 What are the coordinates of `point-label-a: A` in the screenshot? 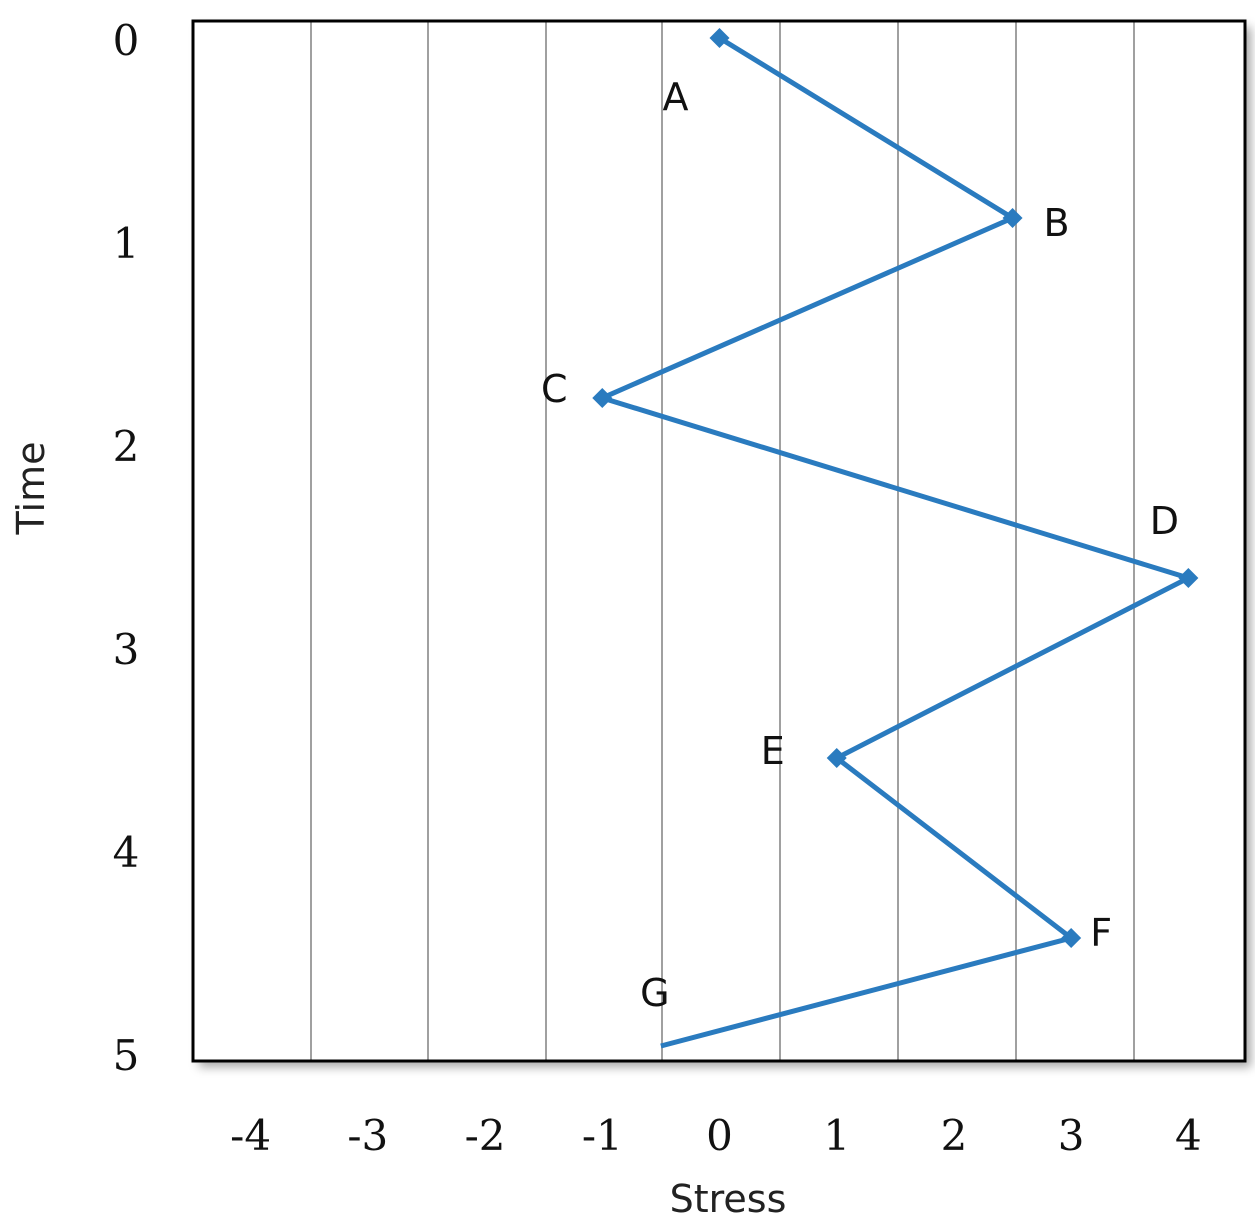 It's located at (676, 97).